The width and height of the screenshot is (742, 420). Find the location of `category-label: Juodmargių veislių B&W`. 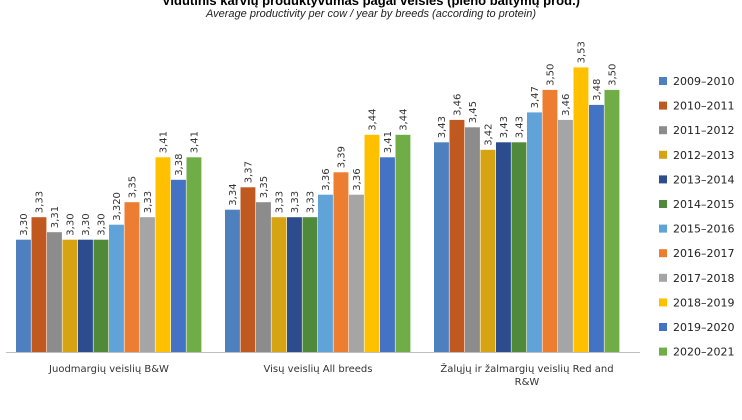

category-label: Juodmargių veislių B&W is located at coordinates (108, 369).